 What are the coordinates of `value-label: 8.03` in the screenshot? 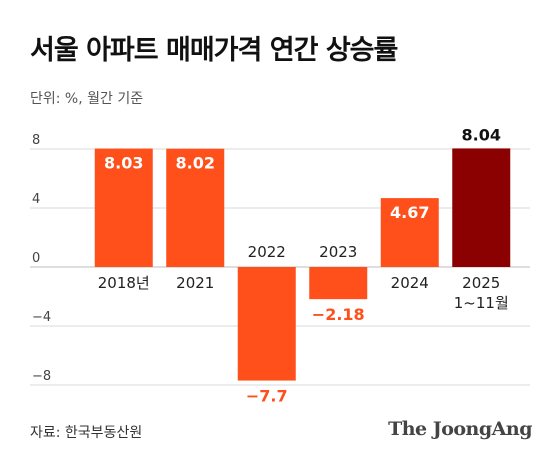 It's located at (123, 163).